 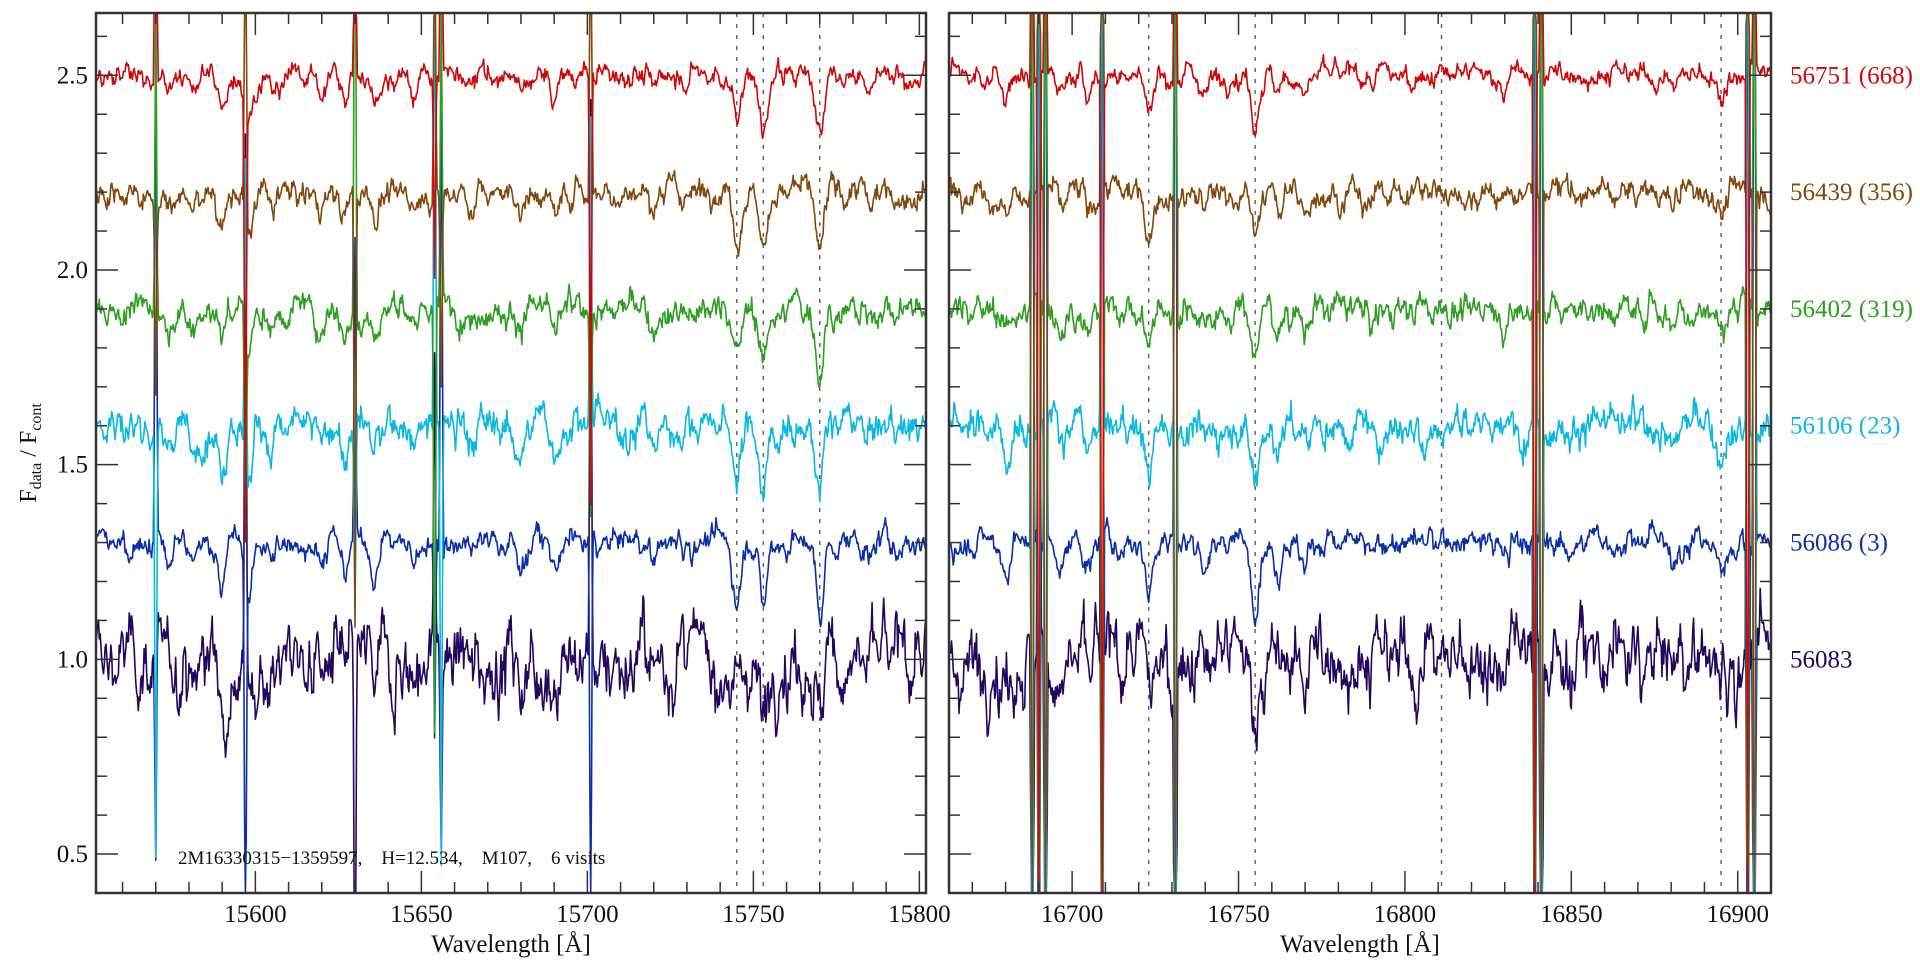 I want to click on x-tick-label: 15750, so click(x=753, y=914).